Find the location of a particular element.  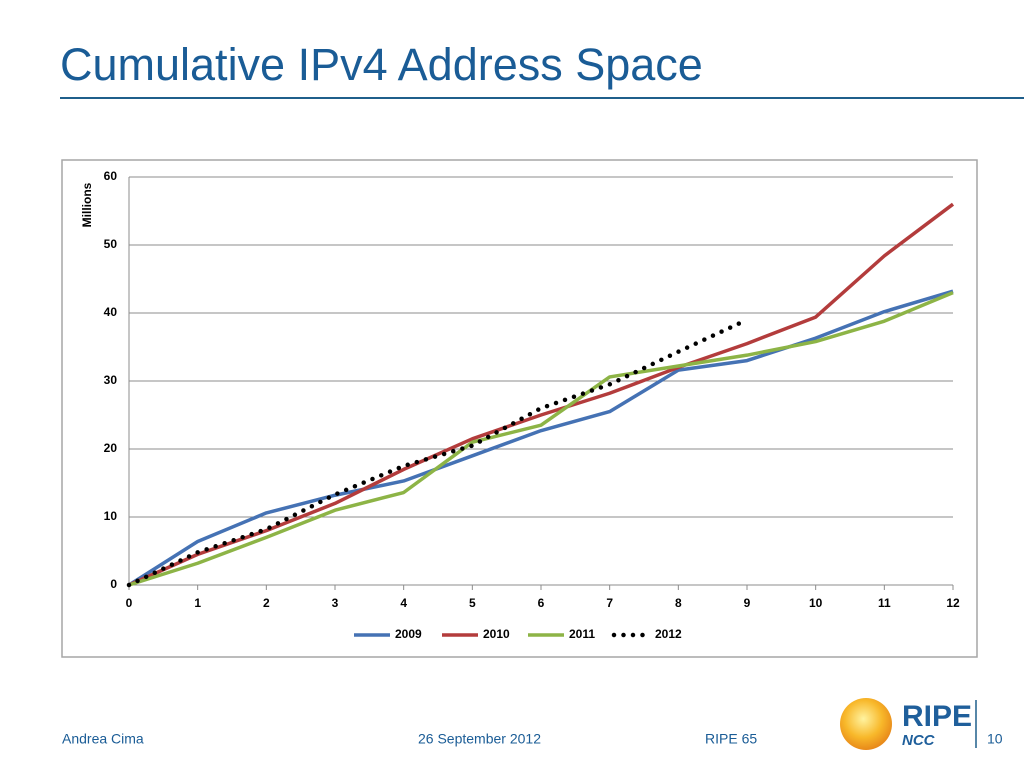

y-tick-label: 30 is located at coordinates (111, 380).